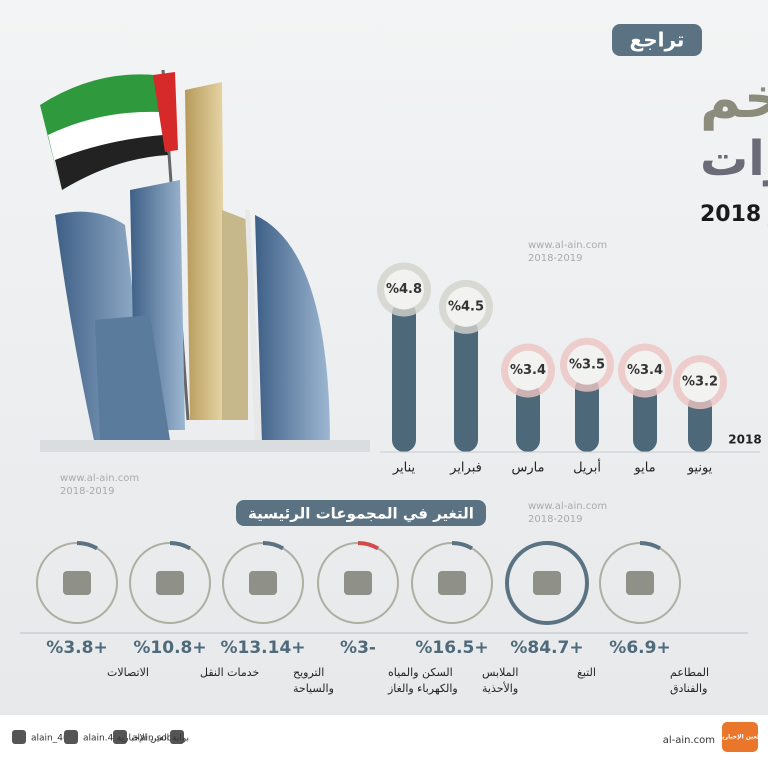 This screenshot has height=757, width=768. I want to click on x-tick-label: مارس, so click(527, 468).